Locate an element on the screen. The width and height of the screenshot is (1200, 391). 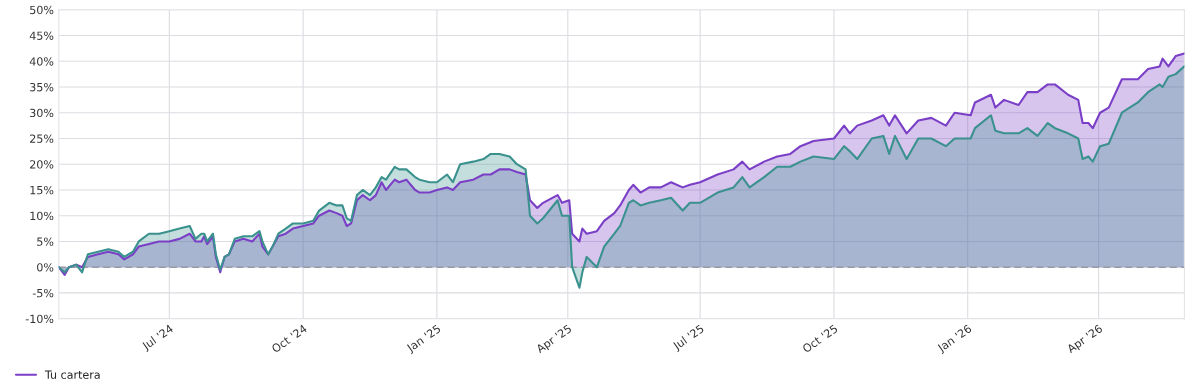
y-tick-label: -5% is located at coordinates (43, 293).